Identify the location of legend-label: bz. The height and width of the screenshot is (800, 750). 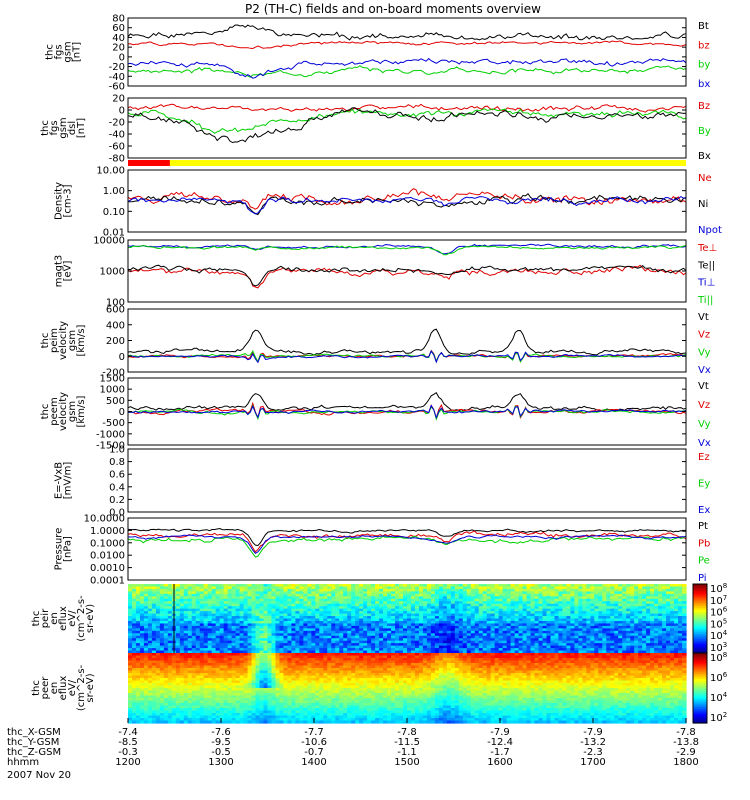
(704, 45).